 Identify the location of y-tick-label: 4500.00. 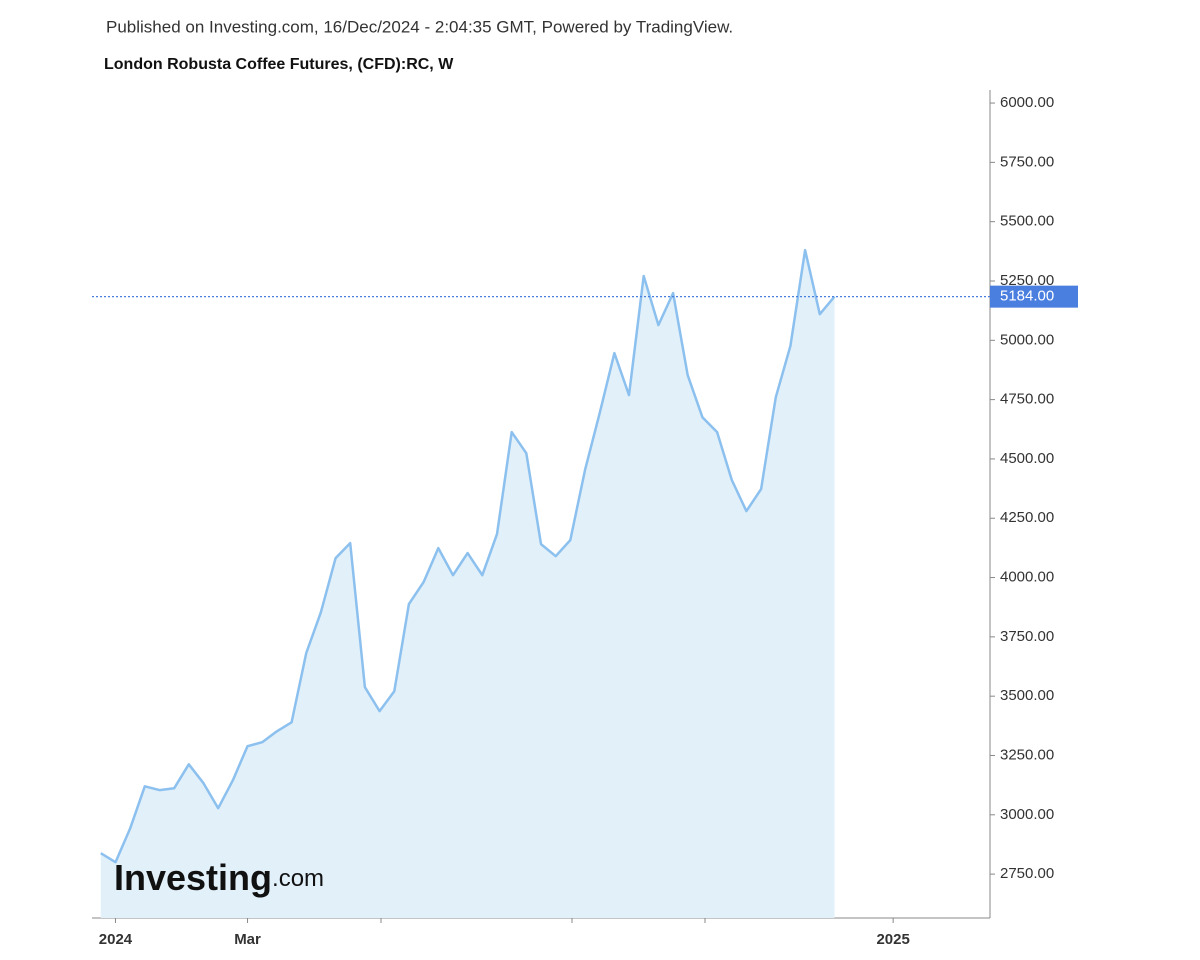
(1027, 458).